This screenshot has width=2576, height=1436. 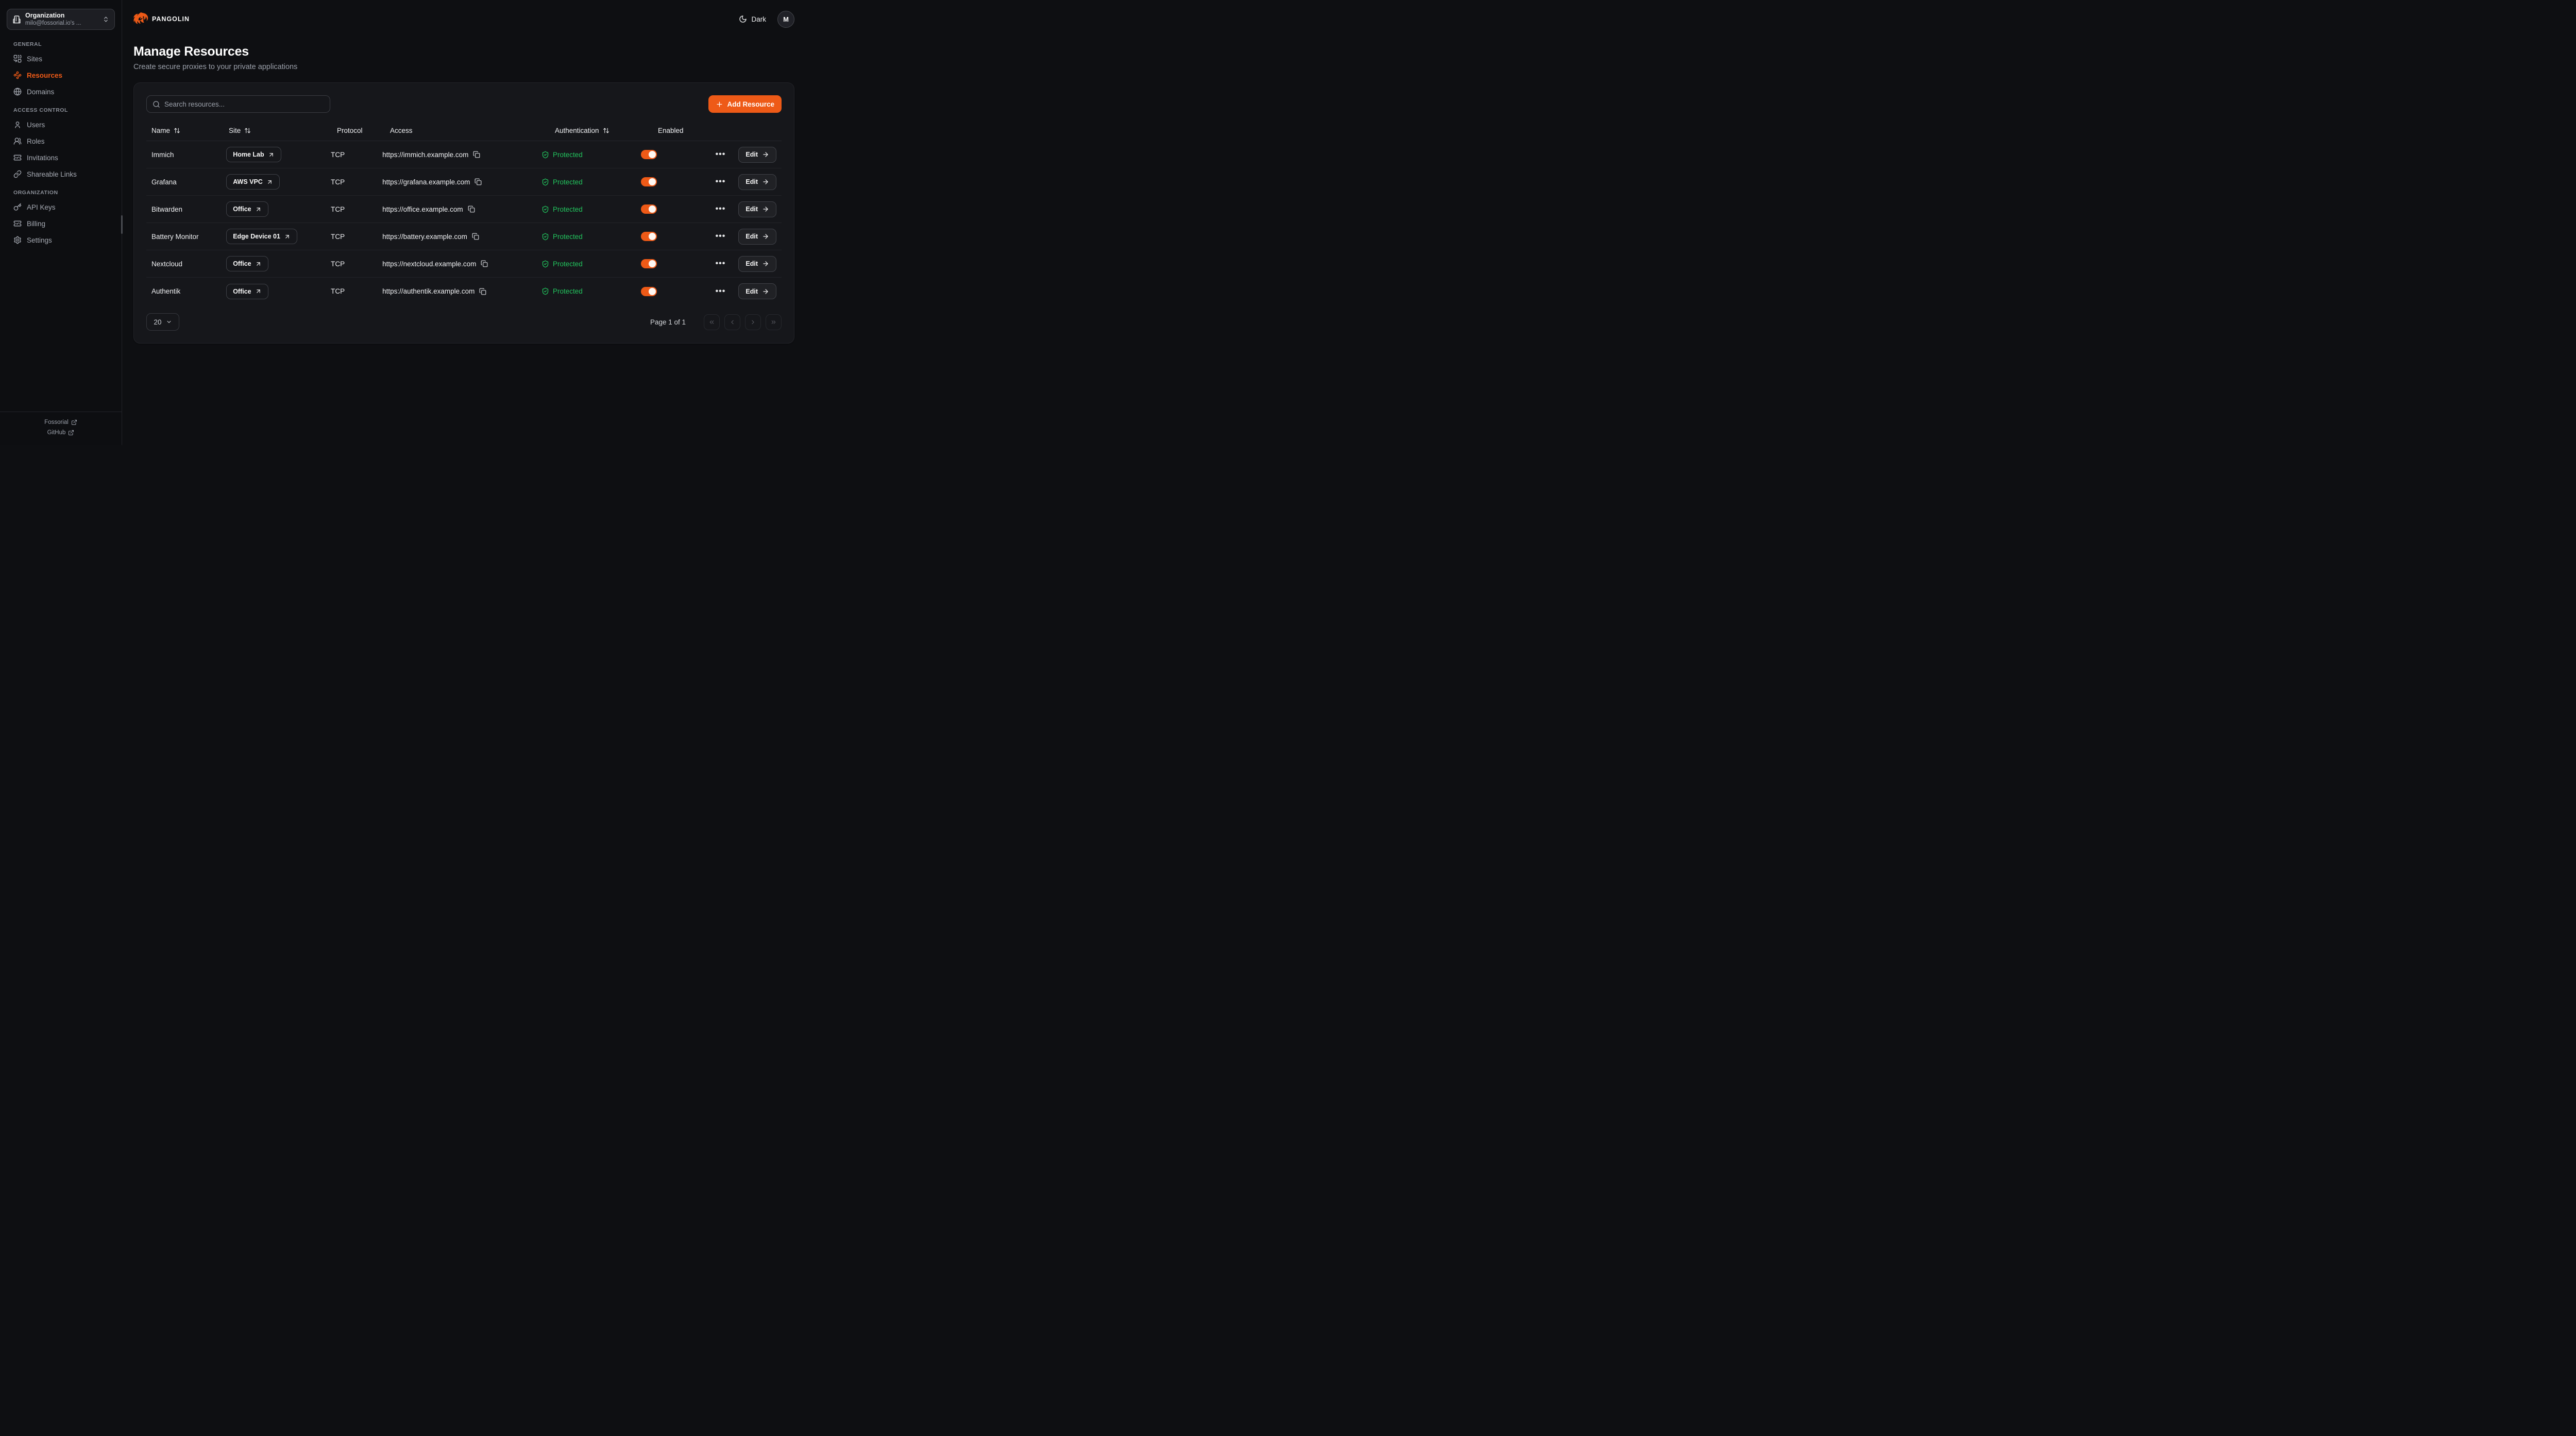 I want to click on column-header-enabled: Enabled, so click(x=690, y=130).